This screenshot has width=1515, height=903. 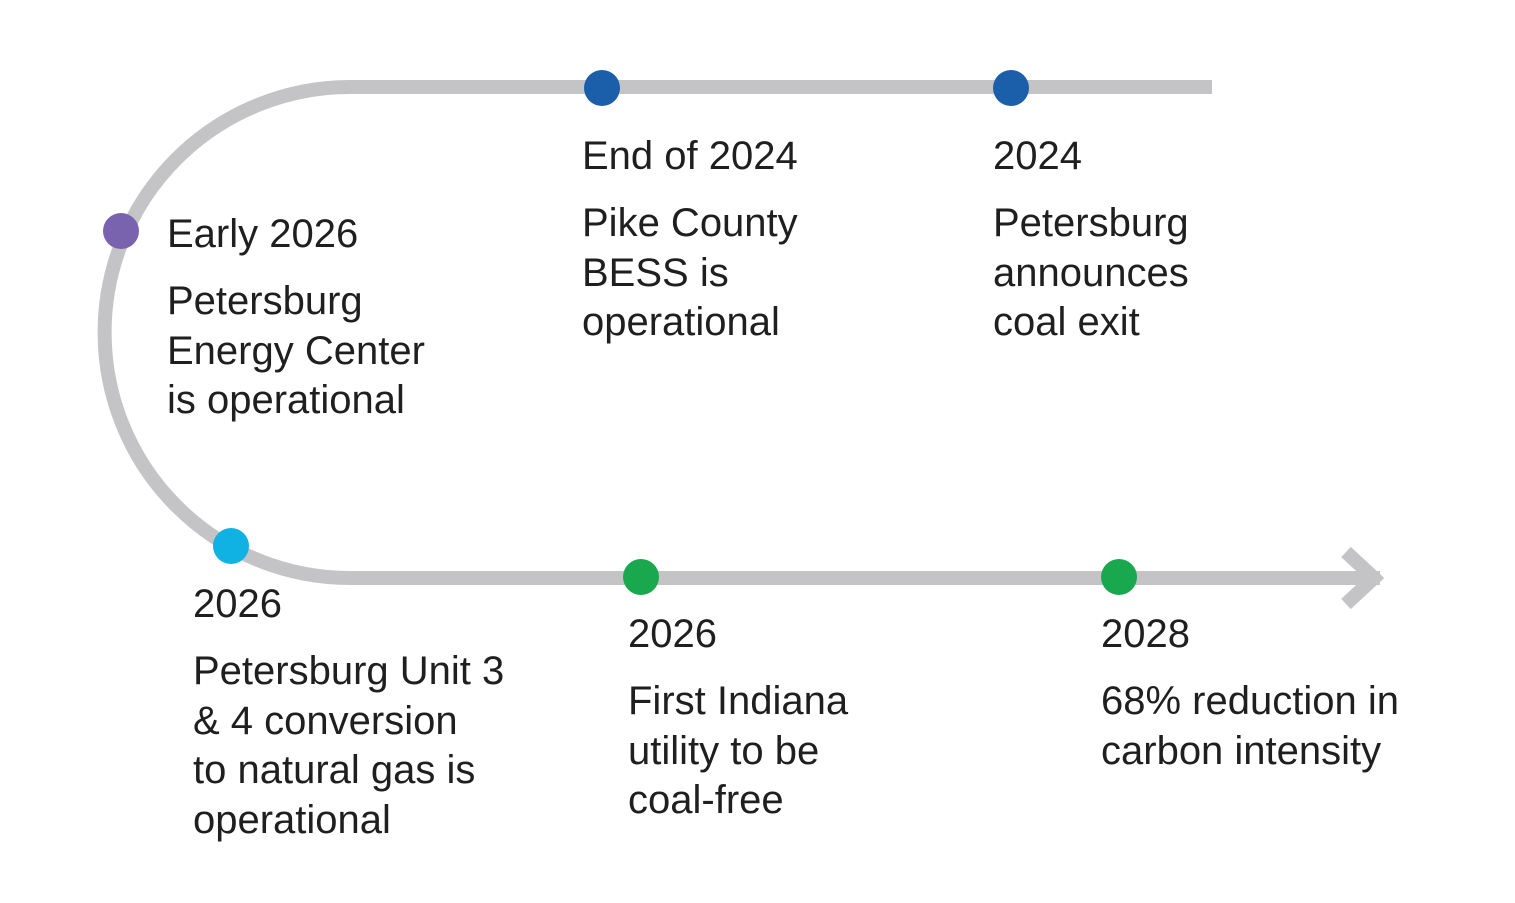 I want to click on milestone-description: First Indiana utility to be coal-free, so click(x=738, y=751).